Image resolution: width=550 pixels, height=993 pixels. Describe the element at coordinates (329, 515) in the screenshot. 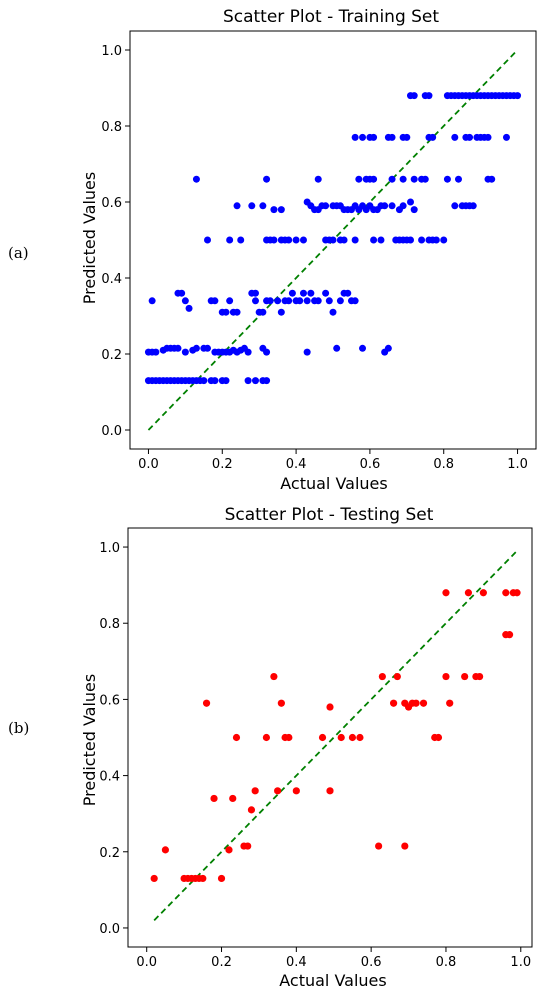

I see `chart-title-testing: Scatter Plot - Testing Set` at that location.